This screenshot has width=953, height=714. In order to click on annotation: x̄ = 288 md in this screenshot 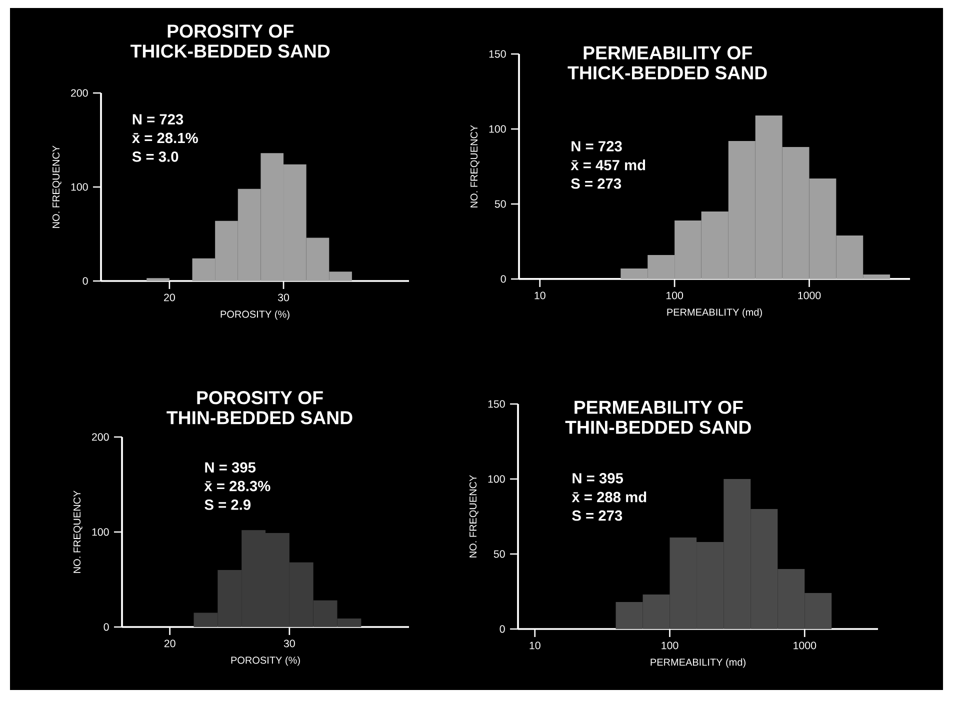, I will do `click(609, 497)`.